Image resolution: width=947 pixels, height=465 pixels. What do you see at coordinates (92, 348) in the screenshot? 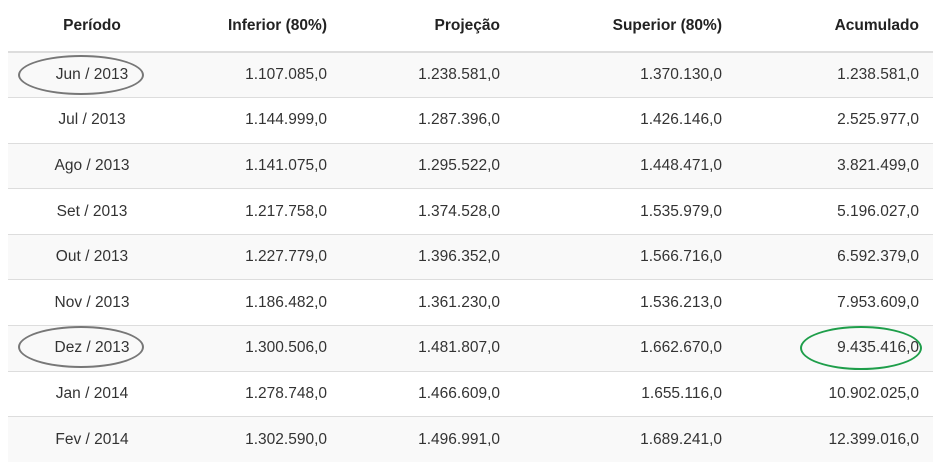
I see `cell-periodo: Dez / 2013` at bounding box center [92, 348].